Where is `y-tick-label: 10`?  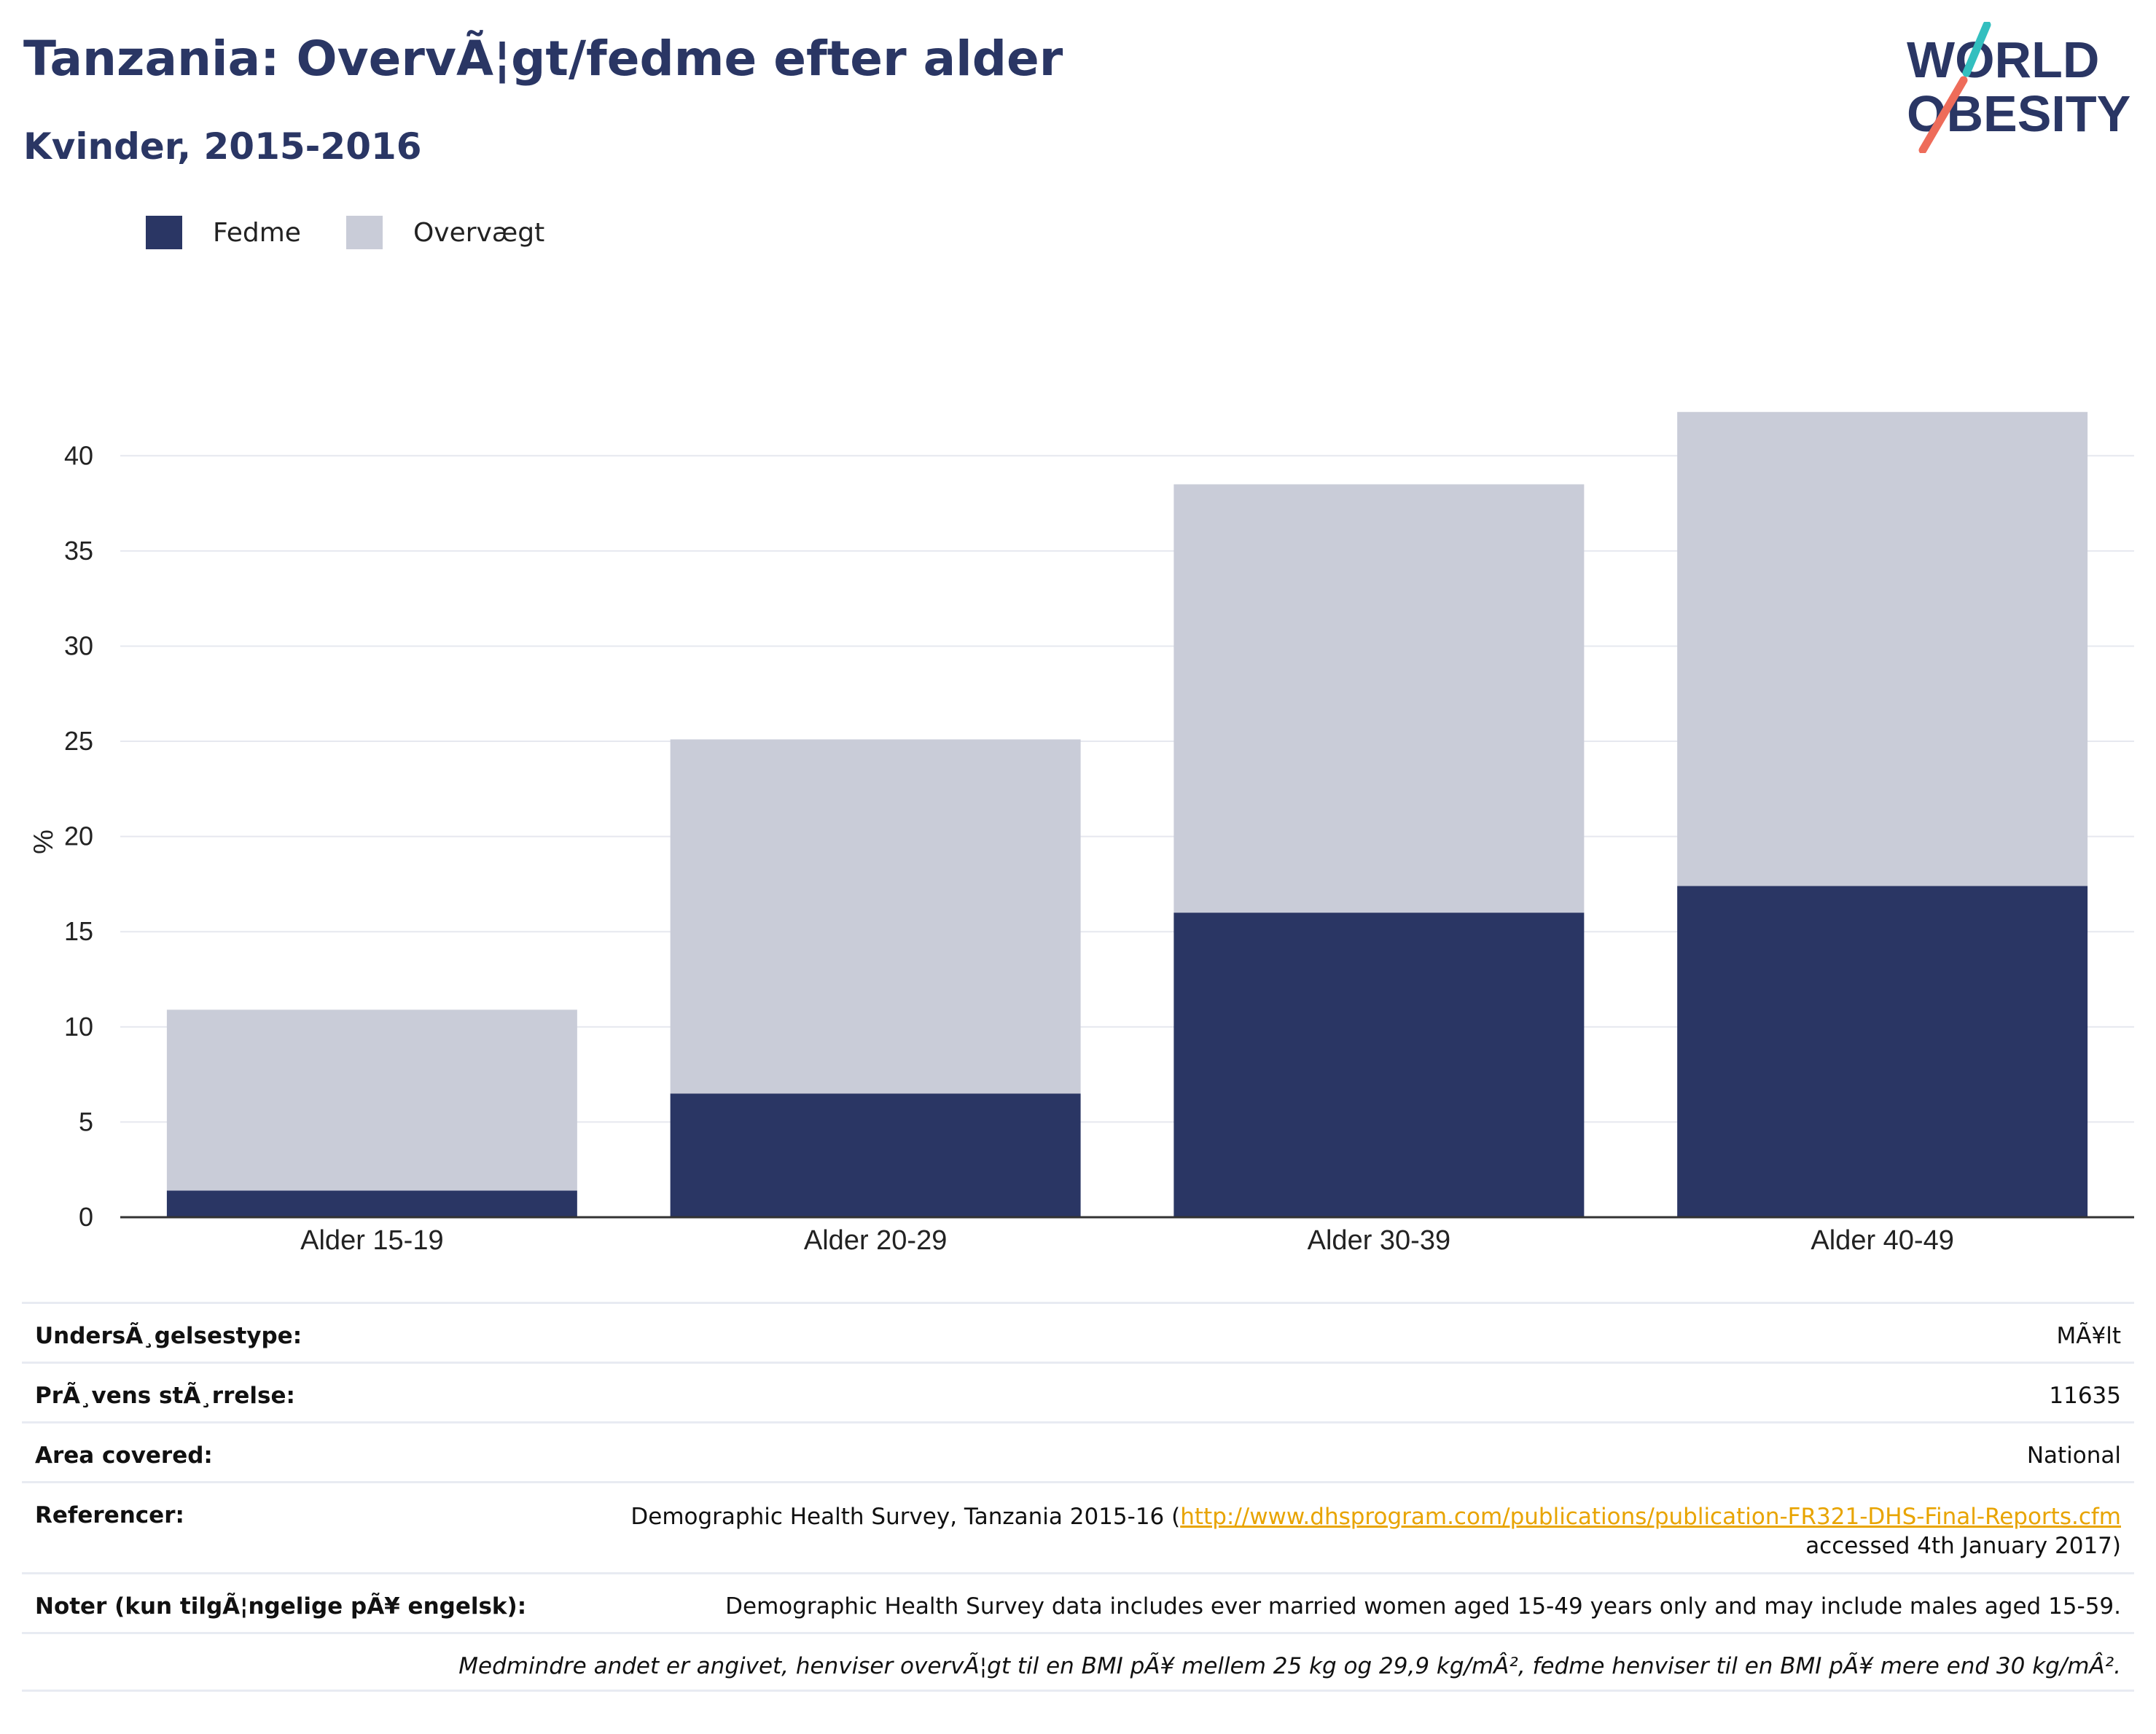
y-tick-label: 10 is located at coordinates (79, 1027).